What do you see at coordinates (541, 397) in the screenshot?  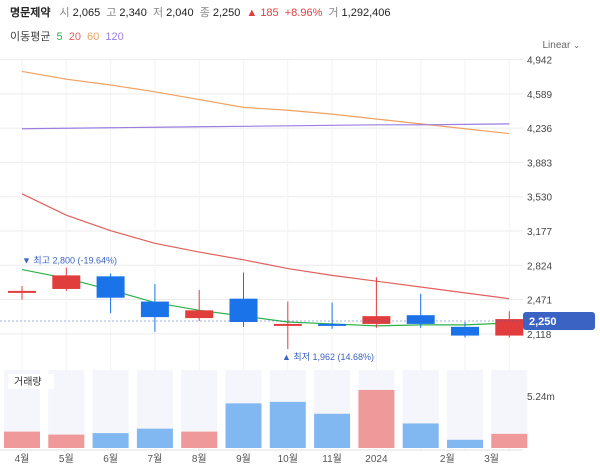 I see `volume-max-label: 5.24m` at bounding box center [541, 397].